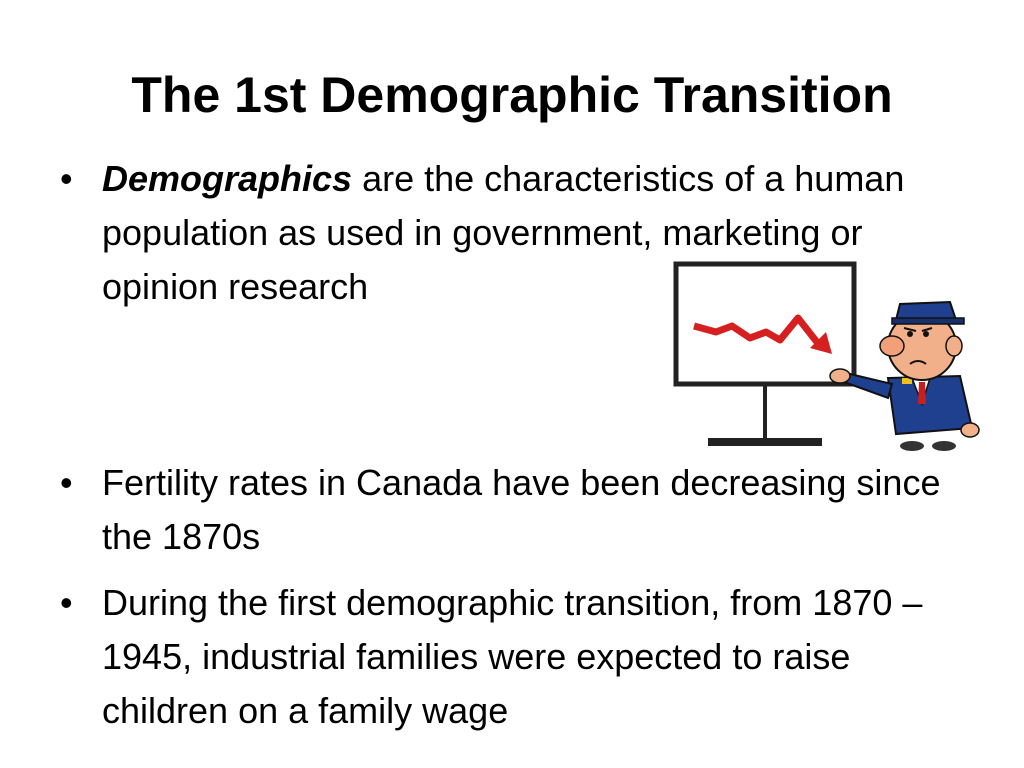 This screenshot has height=768, width=1024. I want to click on board-base, so click(765, 442).